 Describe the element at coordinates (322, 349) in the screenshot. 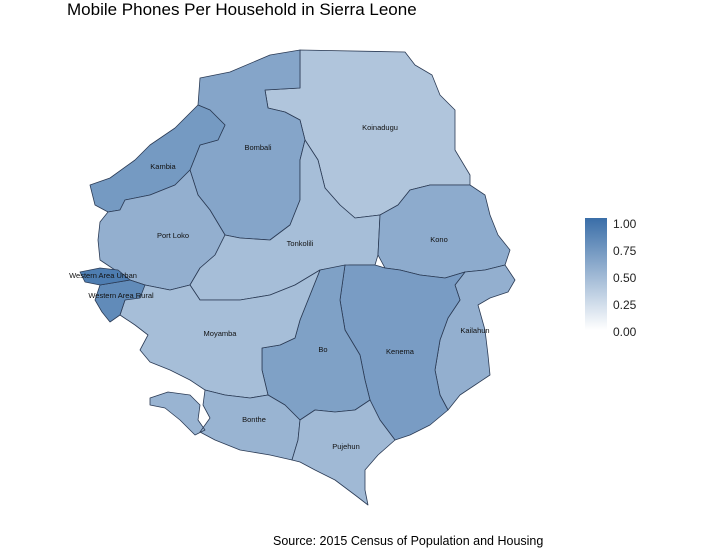

I see `label-bo: Bo` at that location.